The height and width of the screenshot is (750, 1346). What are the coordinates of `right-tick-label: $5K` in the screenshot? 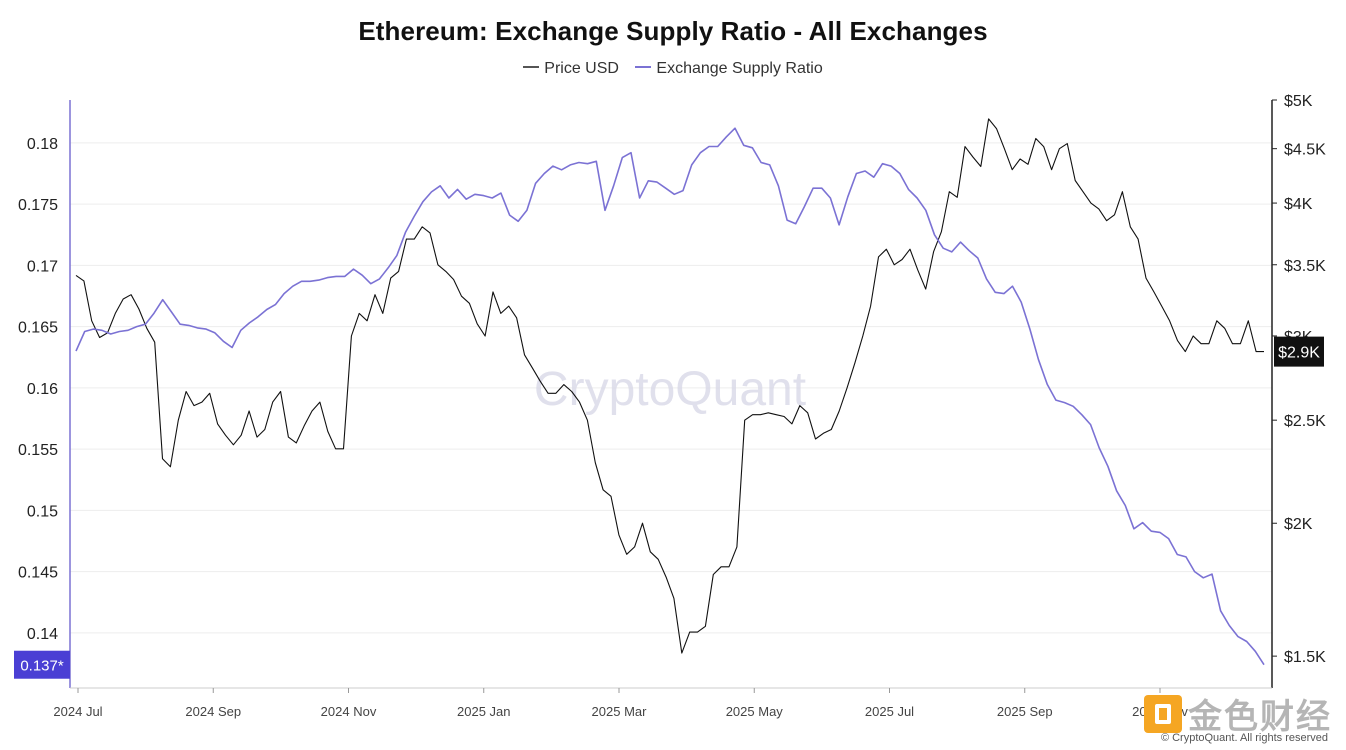 It's located at (1298, 101).